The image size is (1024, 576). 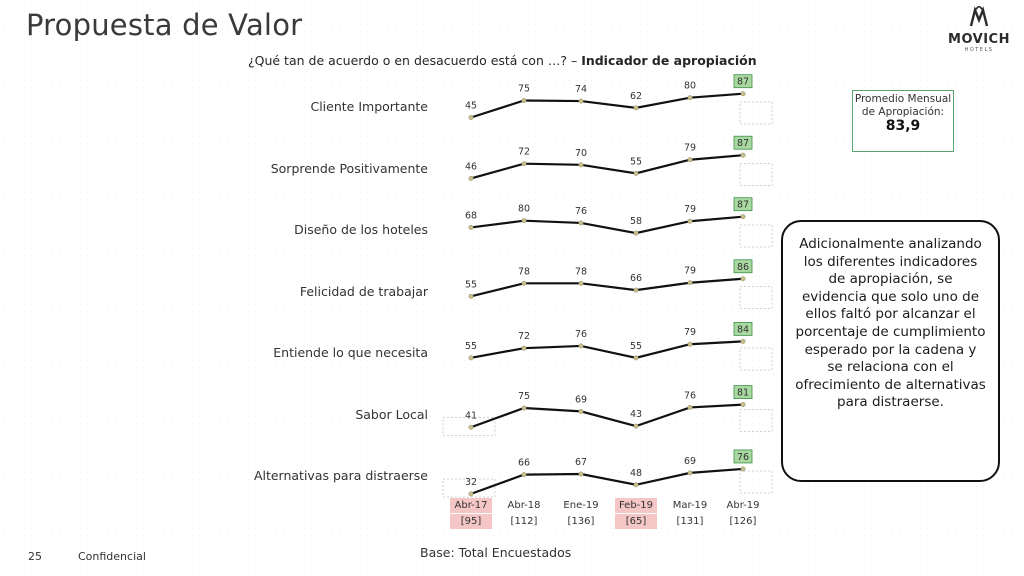 What do you see at coordinates (349, 168) in the screenshot?
I see `series-label: Sorprende Positivamente` at bounding box center [349, 168].